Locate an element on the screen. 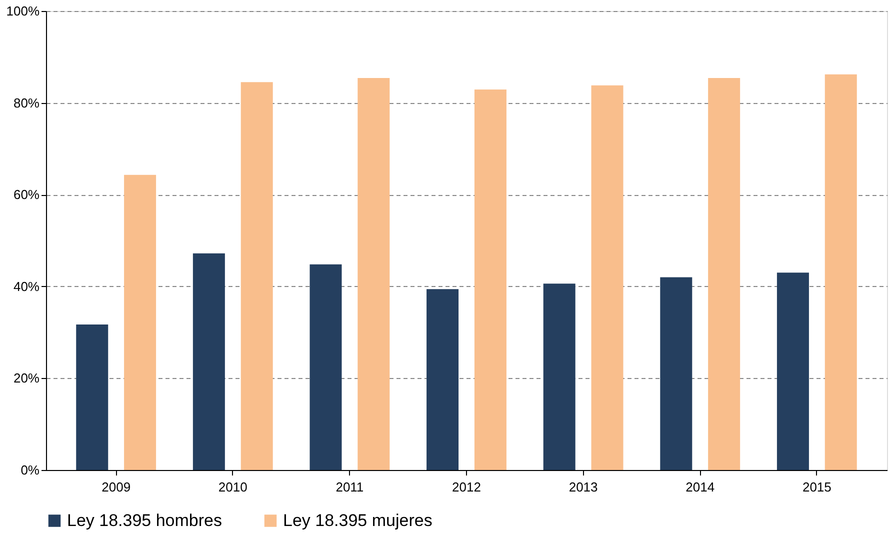 Image resolution: width=892 pixels, height=534 pixels. x-tick-label: 2015 is located at coordinates (817, 487).